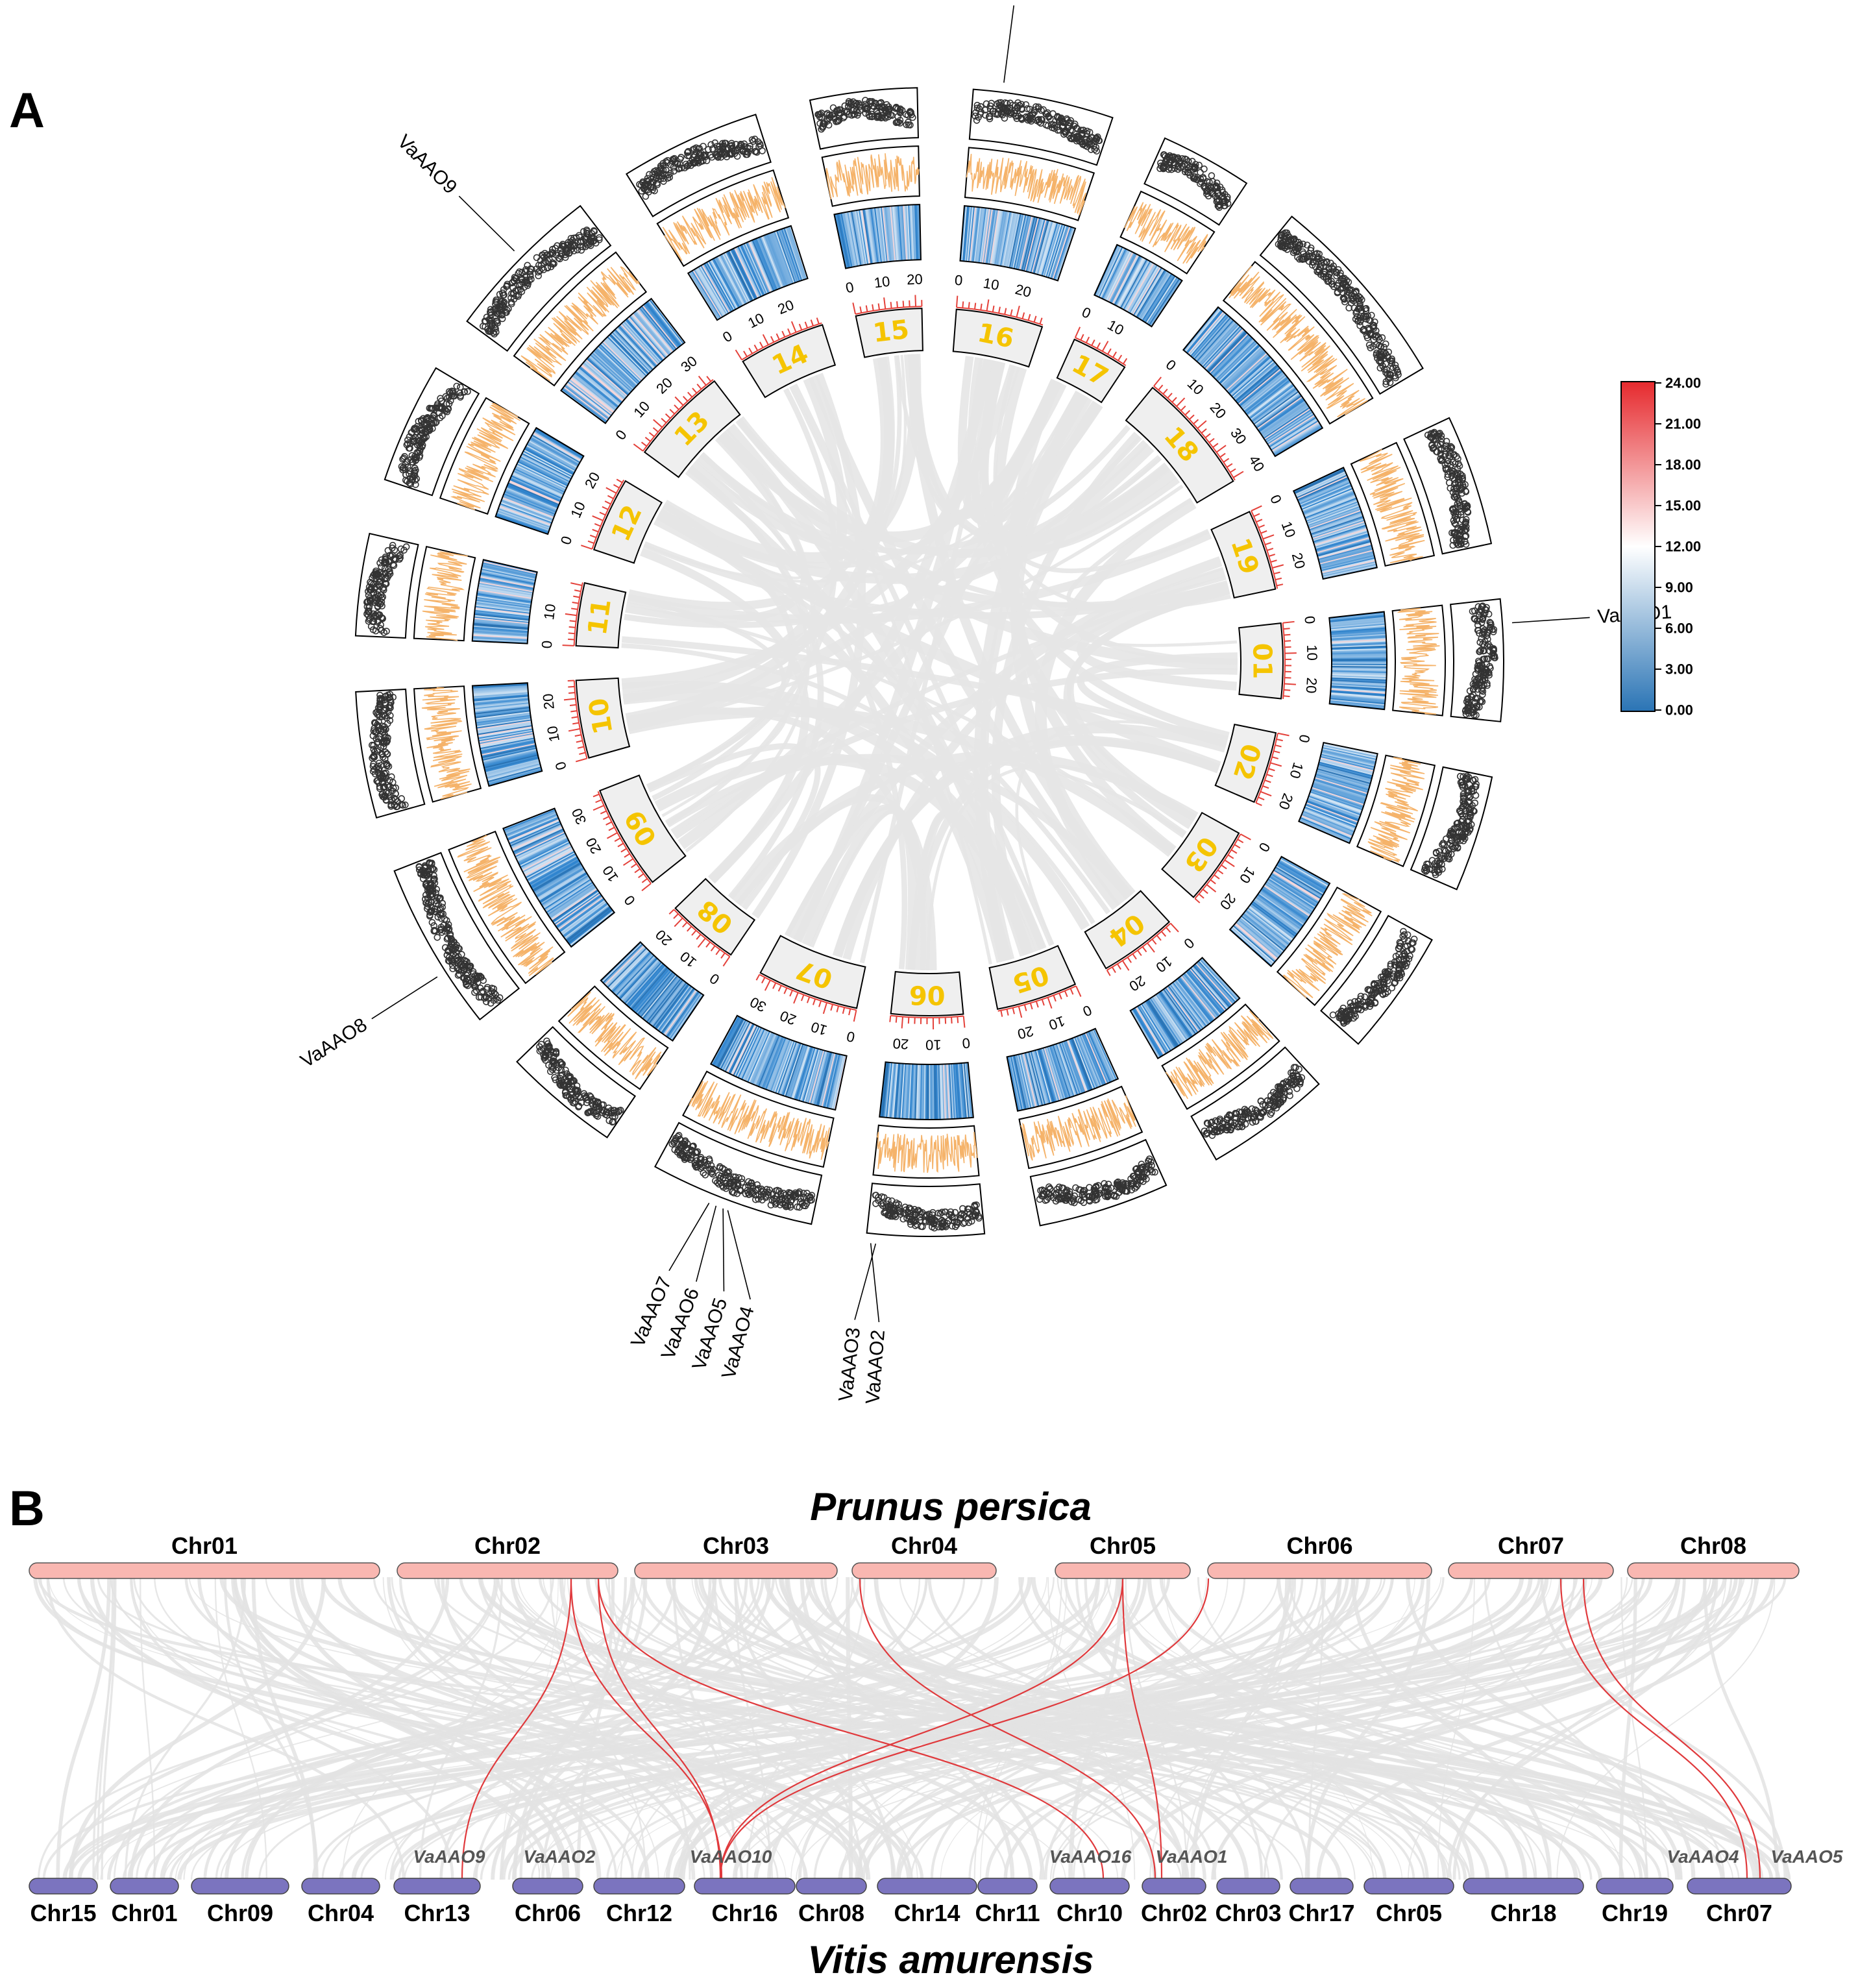  What do you see at coordinates (663, 937) in the screenshot?
I see `tick-label: 20` at bounding box center [663, 937].